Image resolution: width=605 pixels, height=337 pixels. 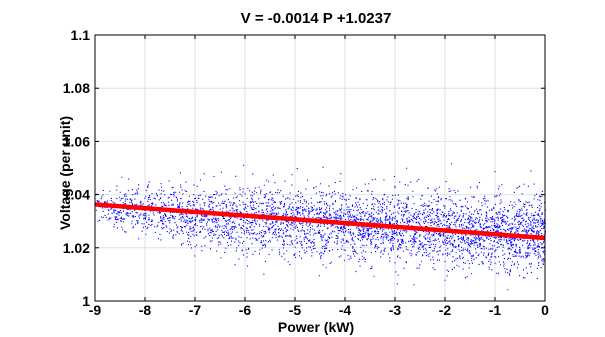 What do you see at coordinates (76, 248) in the screenshot?
I see `y-tick-label: 1.02` at bounding box center [76, 248].